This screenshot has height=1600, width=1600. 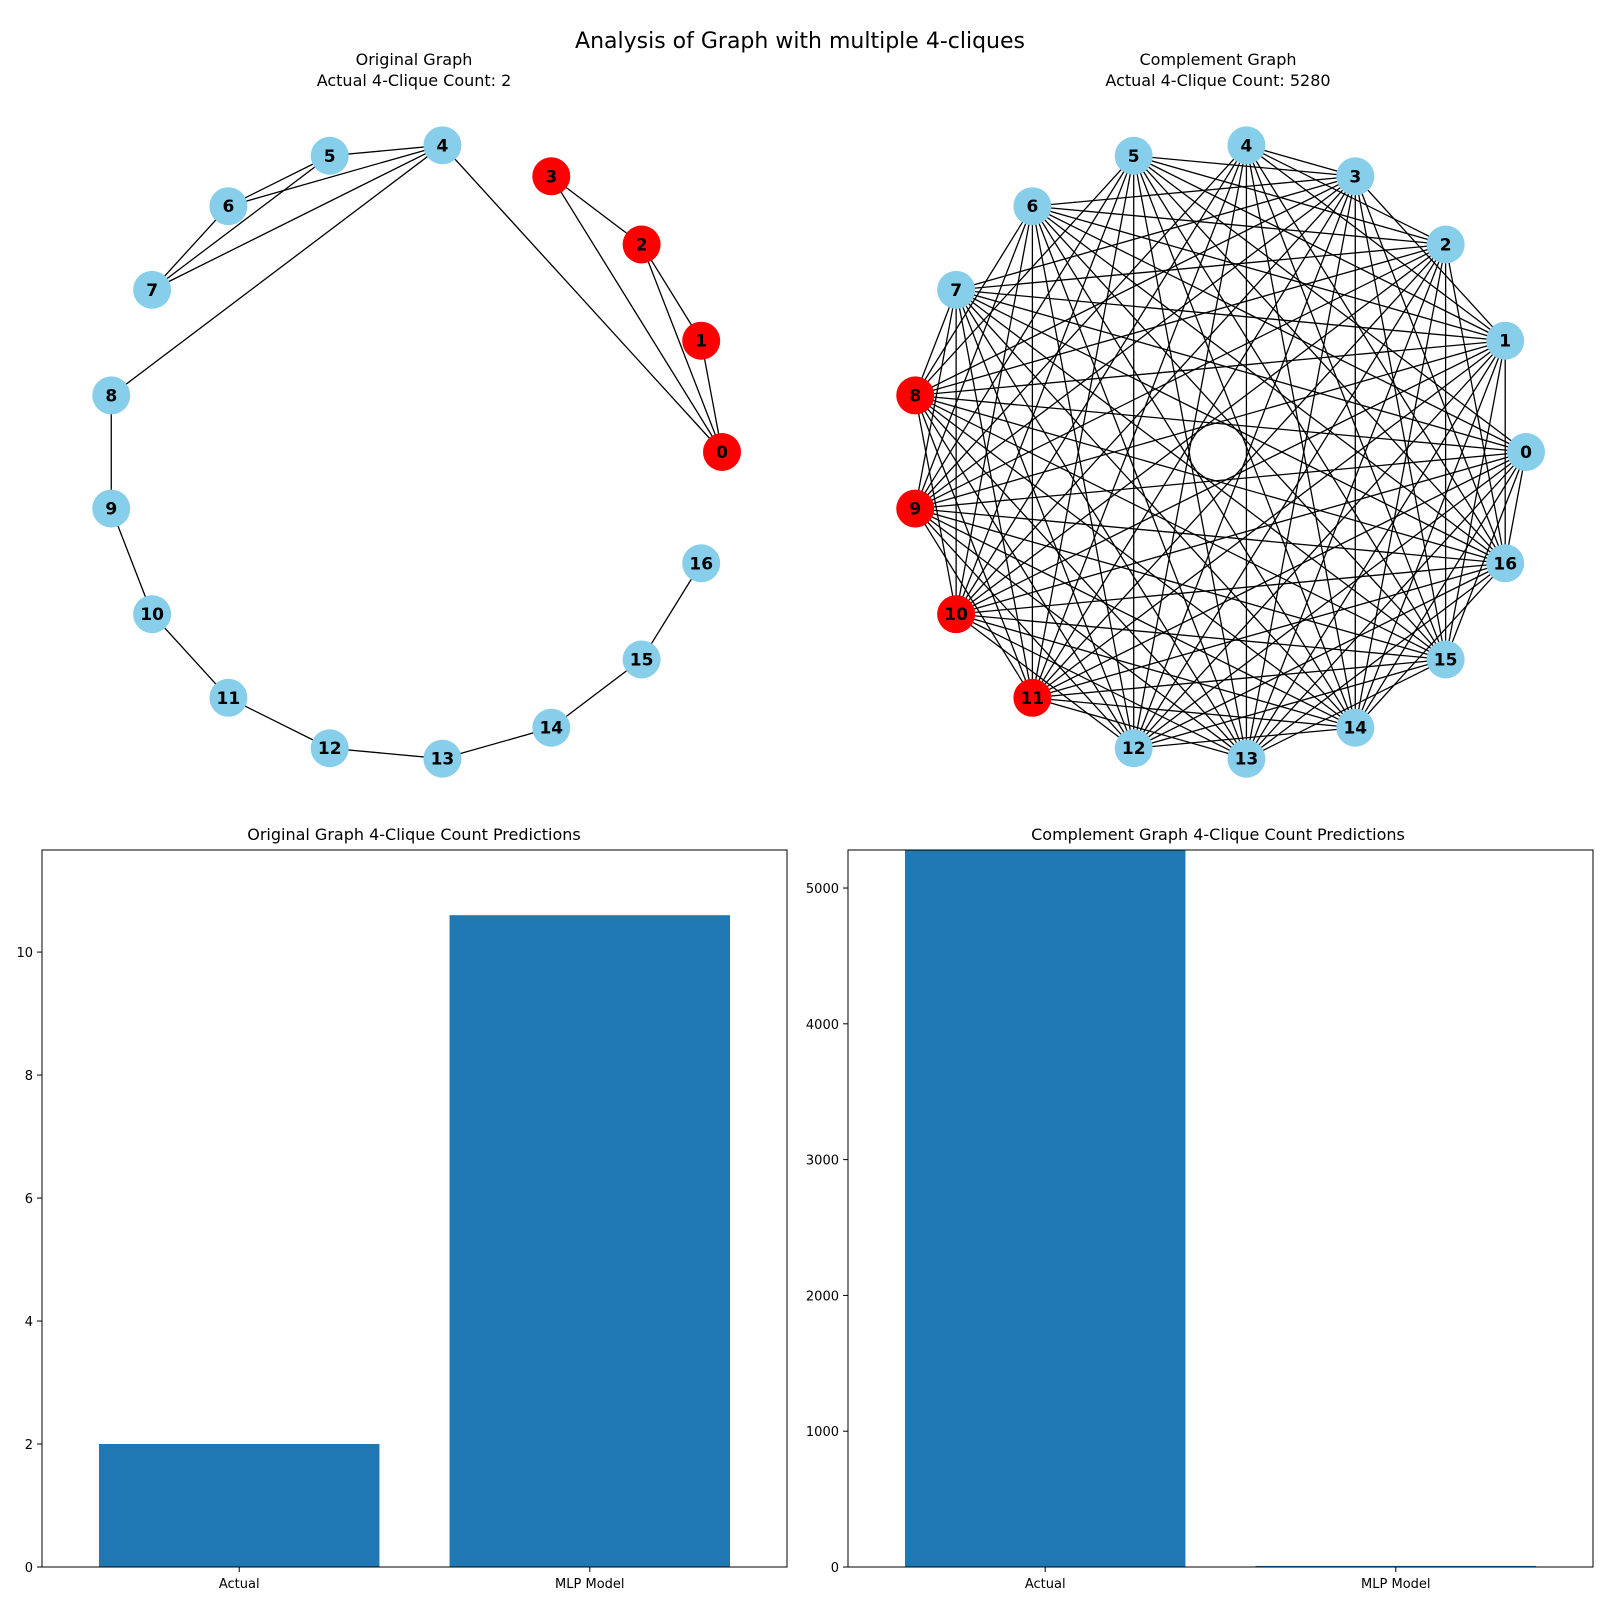 I want to click on original-node-8: 8, so click(x=111, y=395).